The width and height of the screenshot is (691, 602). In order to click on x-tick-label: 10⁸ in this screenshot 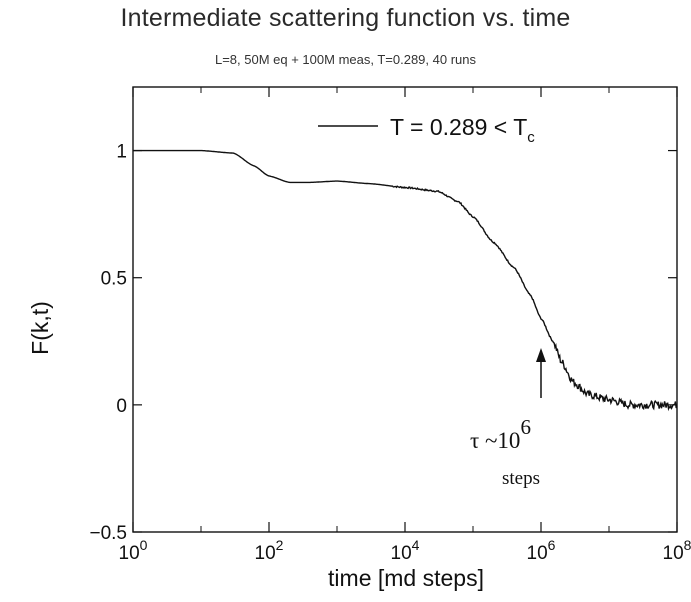, I will do `click(677, 550)`.